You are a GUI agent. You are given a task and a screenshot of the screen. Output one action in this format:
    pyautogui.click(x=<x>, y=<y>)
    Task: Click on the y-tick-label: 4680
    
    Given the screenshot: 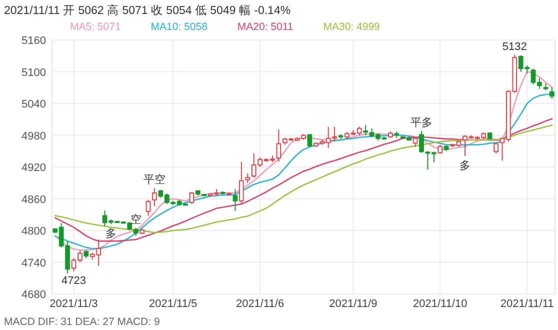 What is the action you would take?
    pyautogui.click(x=34, y=295)
    